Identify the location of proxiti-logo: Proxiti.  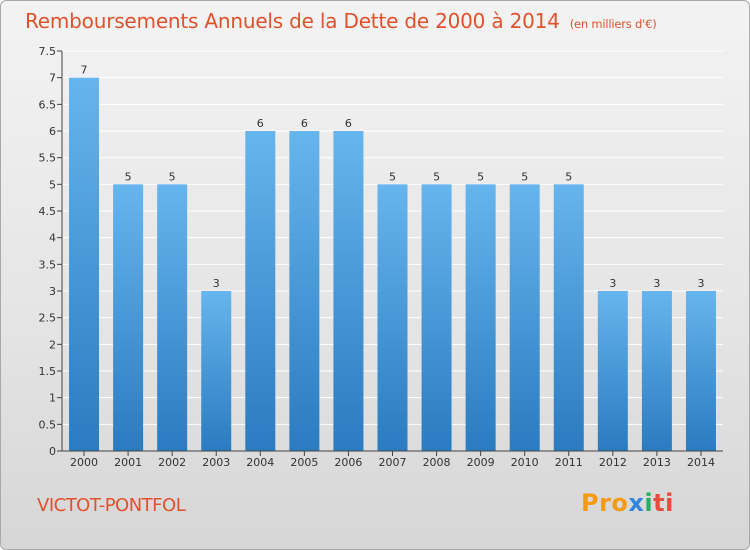
(627, 503).